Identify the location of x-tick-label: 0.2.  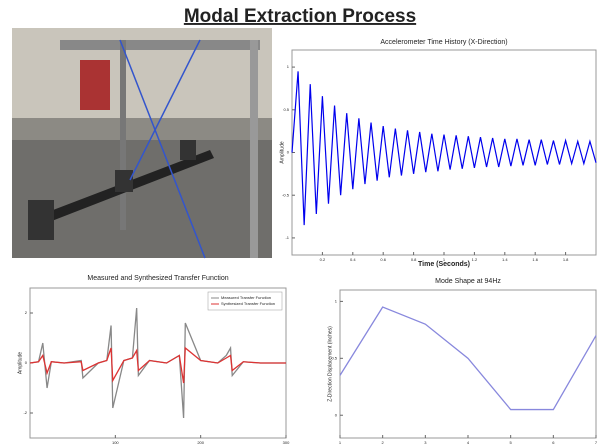
(323, 259).